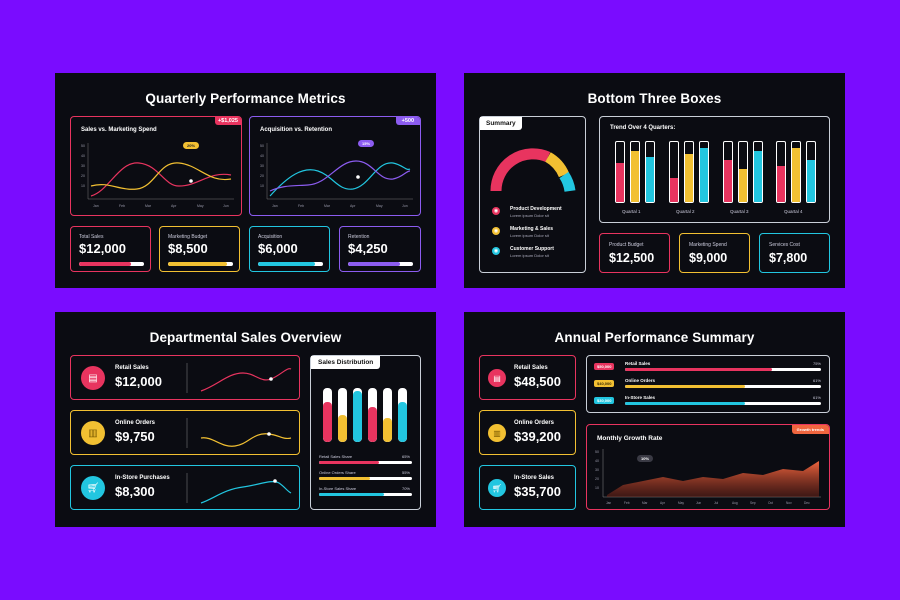 This screenshot has width=900, height=600. Describe the element at coordinates (336, 456) in the screenshot. I see `share-label: Retail Sales Share` at that location.